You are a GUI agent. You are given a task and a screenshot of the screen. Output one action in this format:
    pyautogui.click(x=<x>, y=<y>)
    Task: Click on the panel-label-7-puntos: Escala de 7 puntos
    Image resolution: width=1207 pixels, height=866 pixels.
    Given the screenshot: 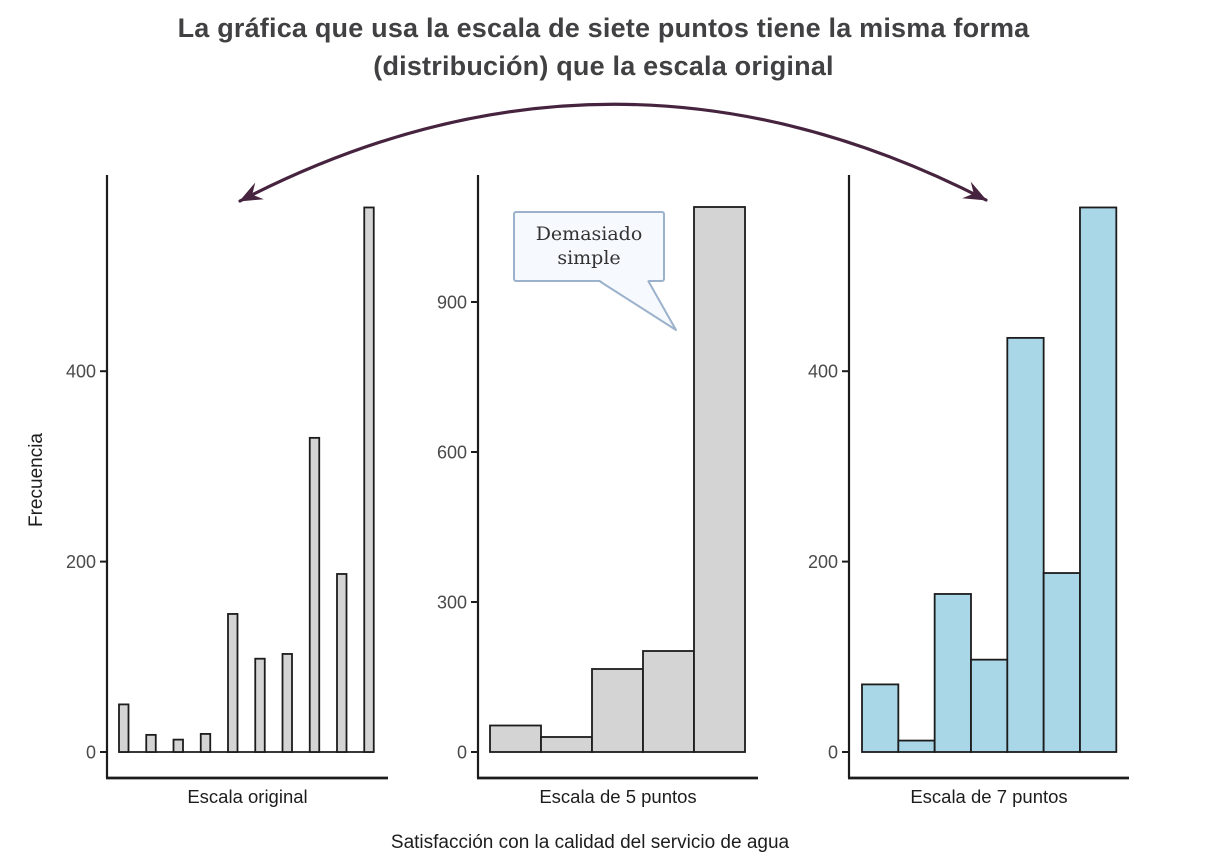 What is the action you would take?
    pyautogui.click(x=988, y=796)
    